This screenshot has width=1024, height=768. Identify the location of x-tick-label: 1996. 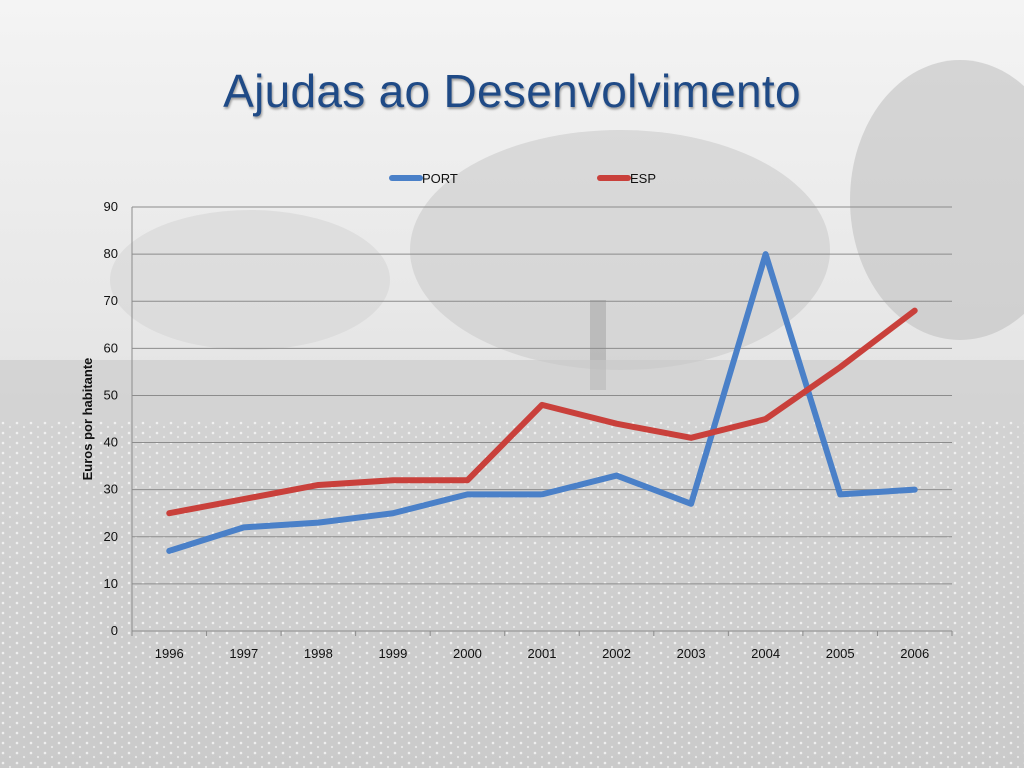
(169, 653).